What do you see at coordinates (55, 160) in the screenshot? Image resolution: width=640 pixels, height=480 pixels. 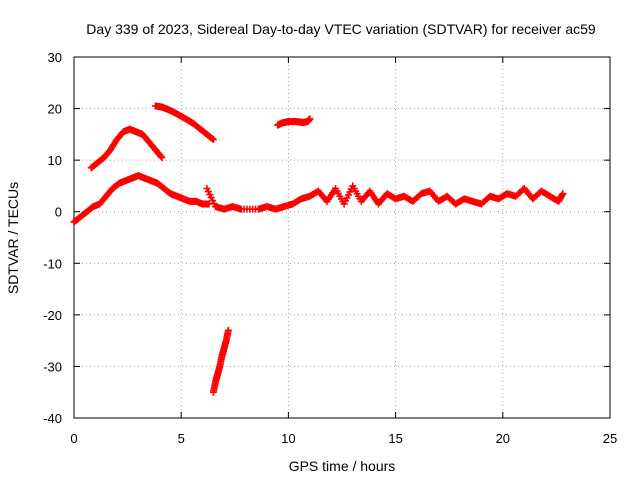 I see `y-tick-label: 10` at bounding box center [55, 160].